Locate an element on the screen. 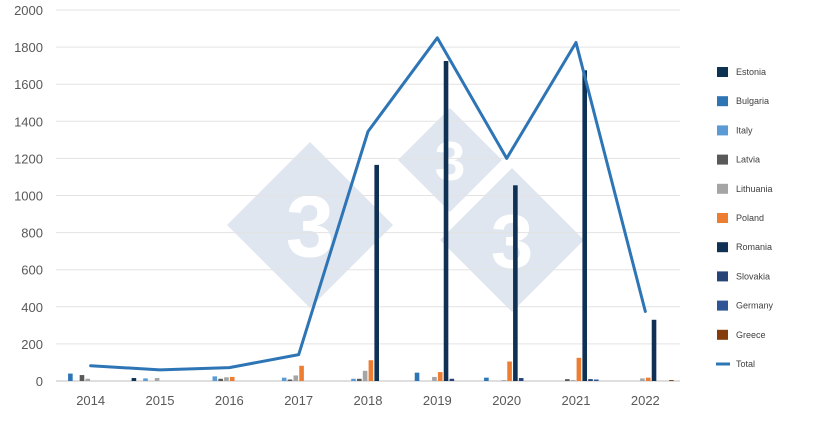 The height and width of the screenshot is (433, 820). legend-swatch-bulgaria is located at coordinates (722, 101).